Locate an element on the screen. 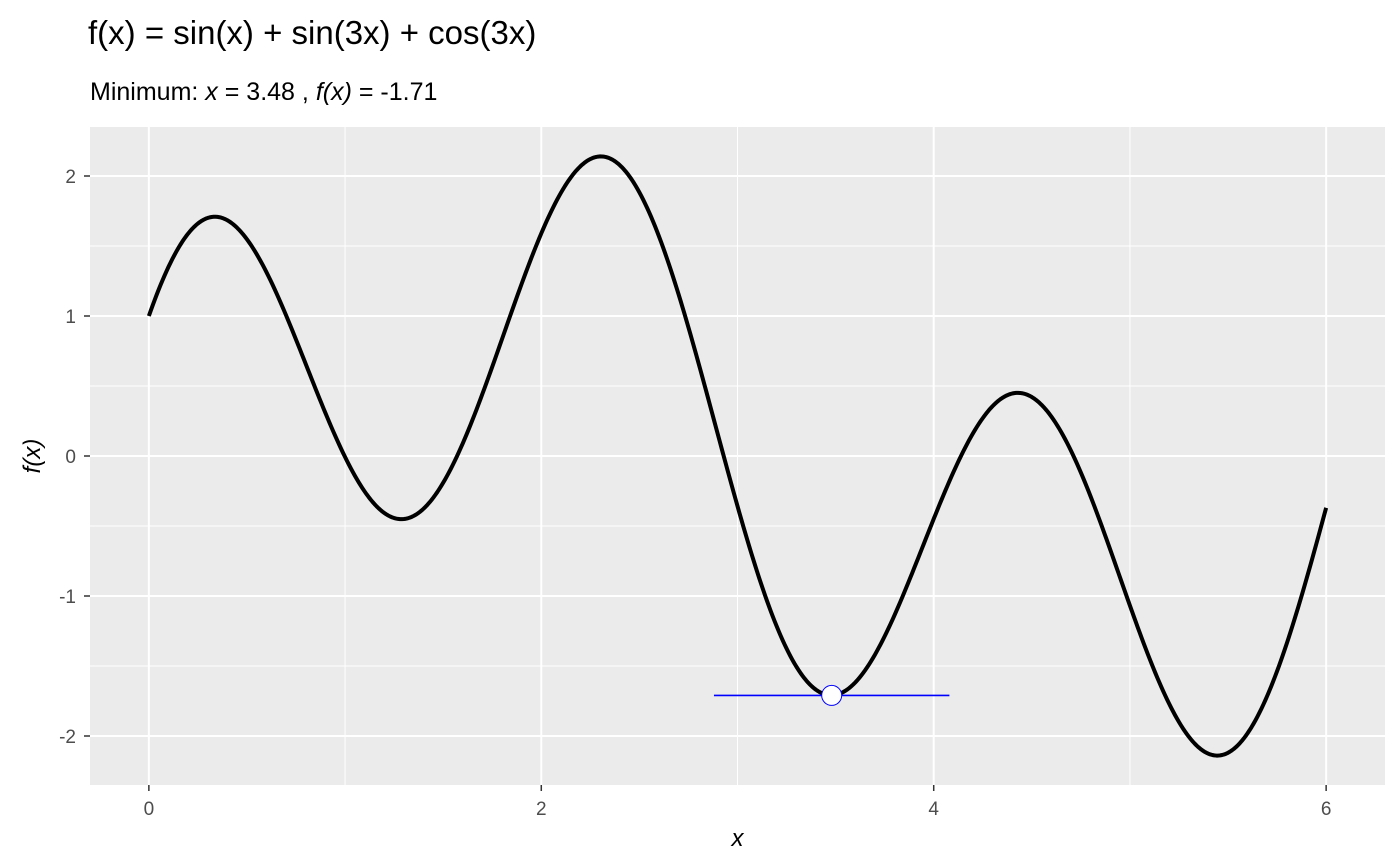 This screenshot has height=866, width=1400. x-tick-label: 0 is located at coordinates (149, 809).